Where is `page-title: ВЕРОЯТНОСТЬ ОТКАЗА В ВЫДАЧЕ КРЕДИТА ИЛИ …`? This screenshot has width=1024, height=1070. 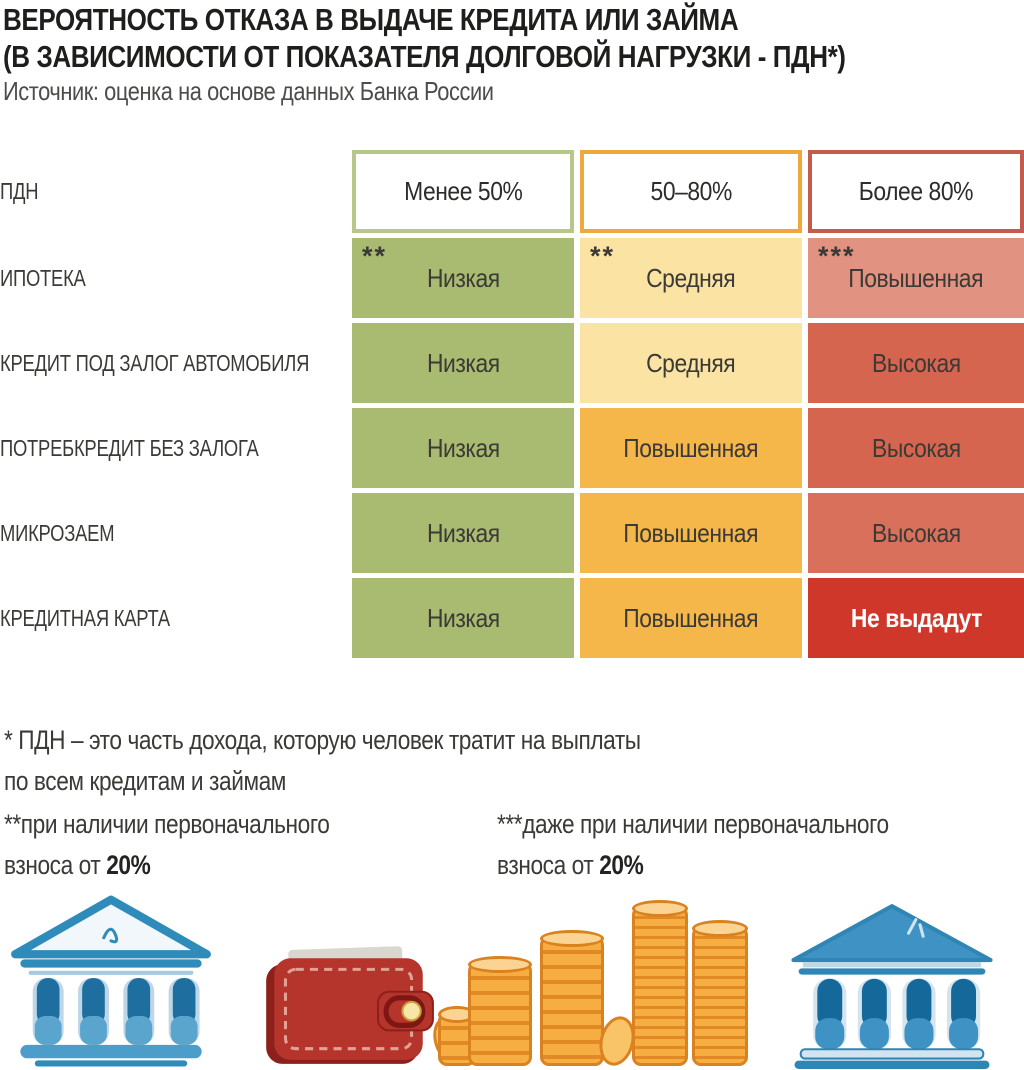
page-title: ВЕРОЯТНОСТЬ ОТКАЗА В ВЫДАЧЕ КРЕДИТА ИЛИ … is located at coordinates (504, 38).